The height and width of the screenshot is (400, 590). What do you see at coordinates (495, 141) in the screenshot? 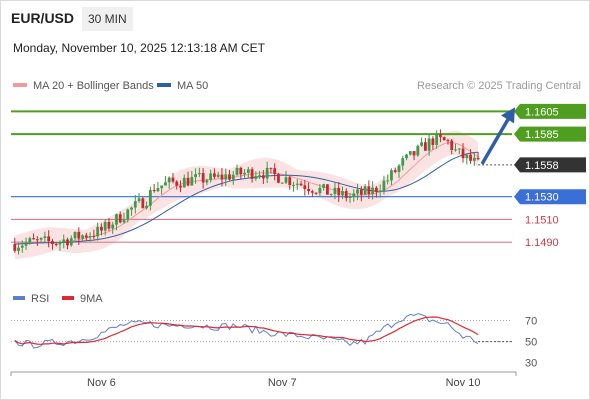
I see `forecast-arrow-shaft` at bounding box center [495, 141].